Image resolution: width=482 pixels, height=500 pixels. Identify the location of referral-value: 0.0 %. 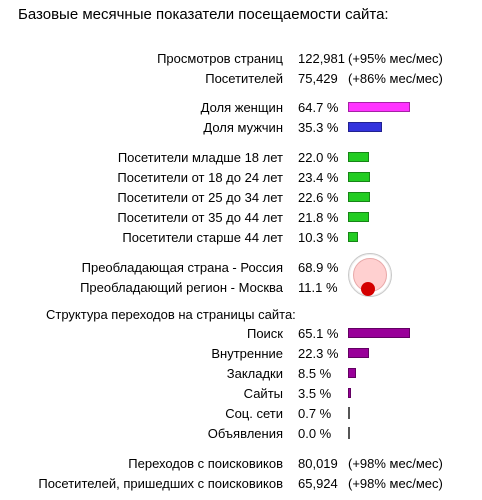
(315, 433).